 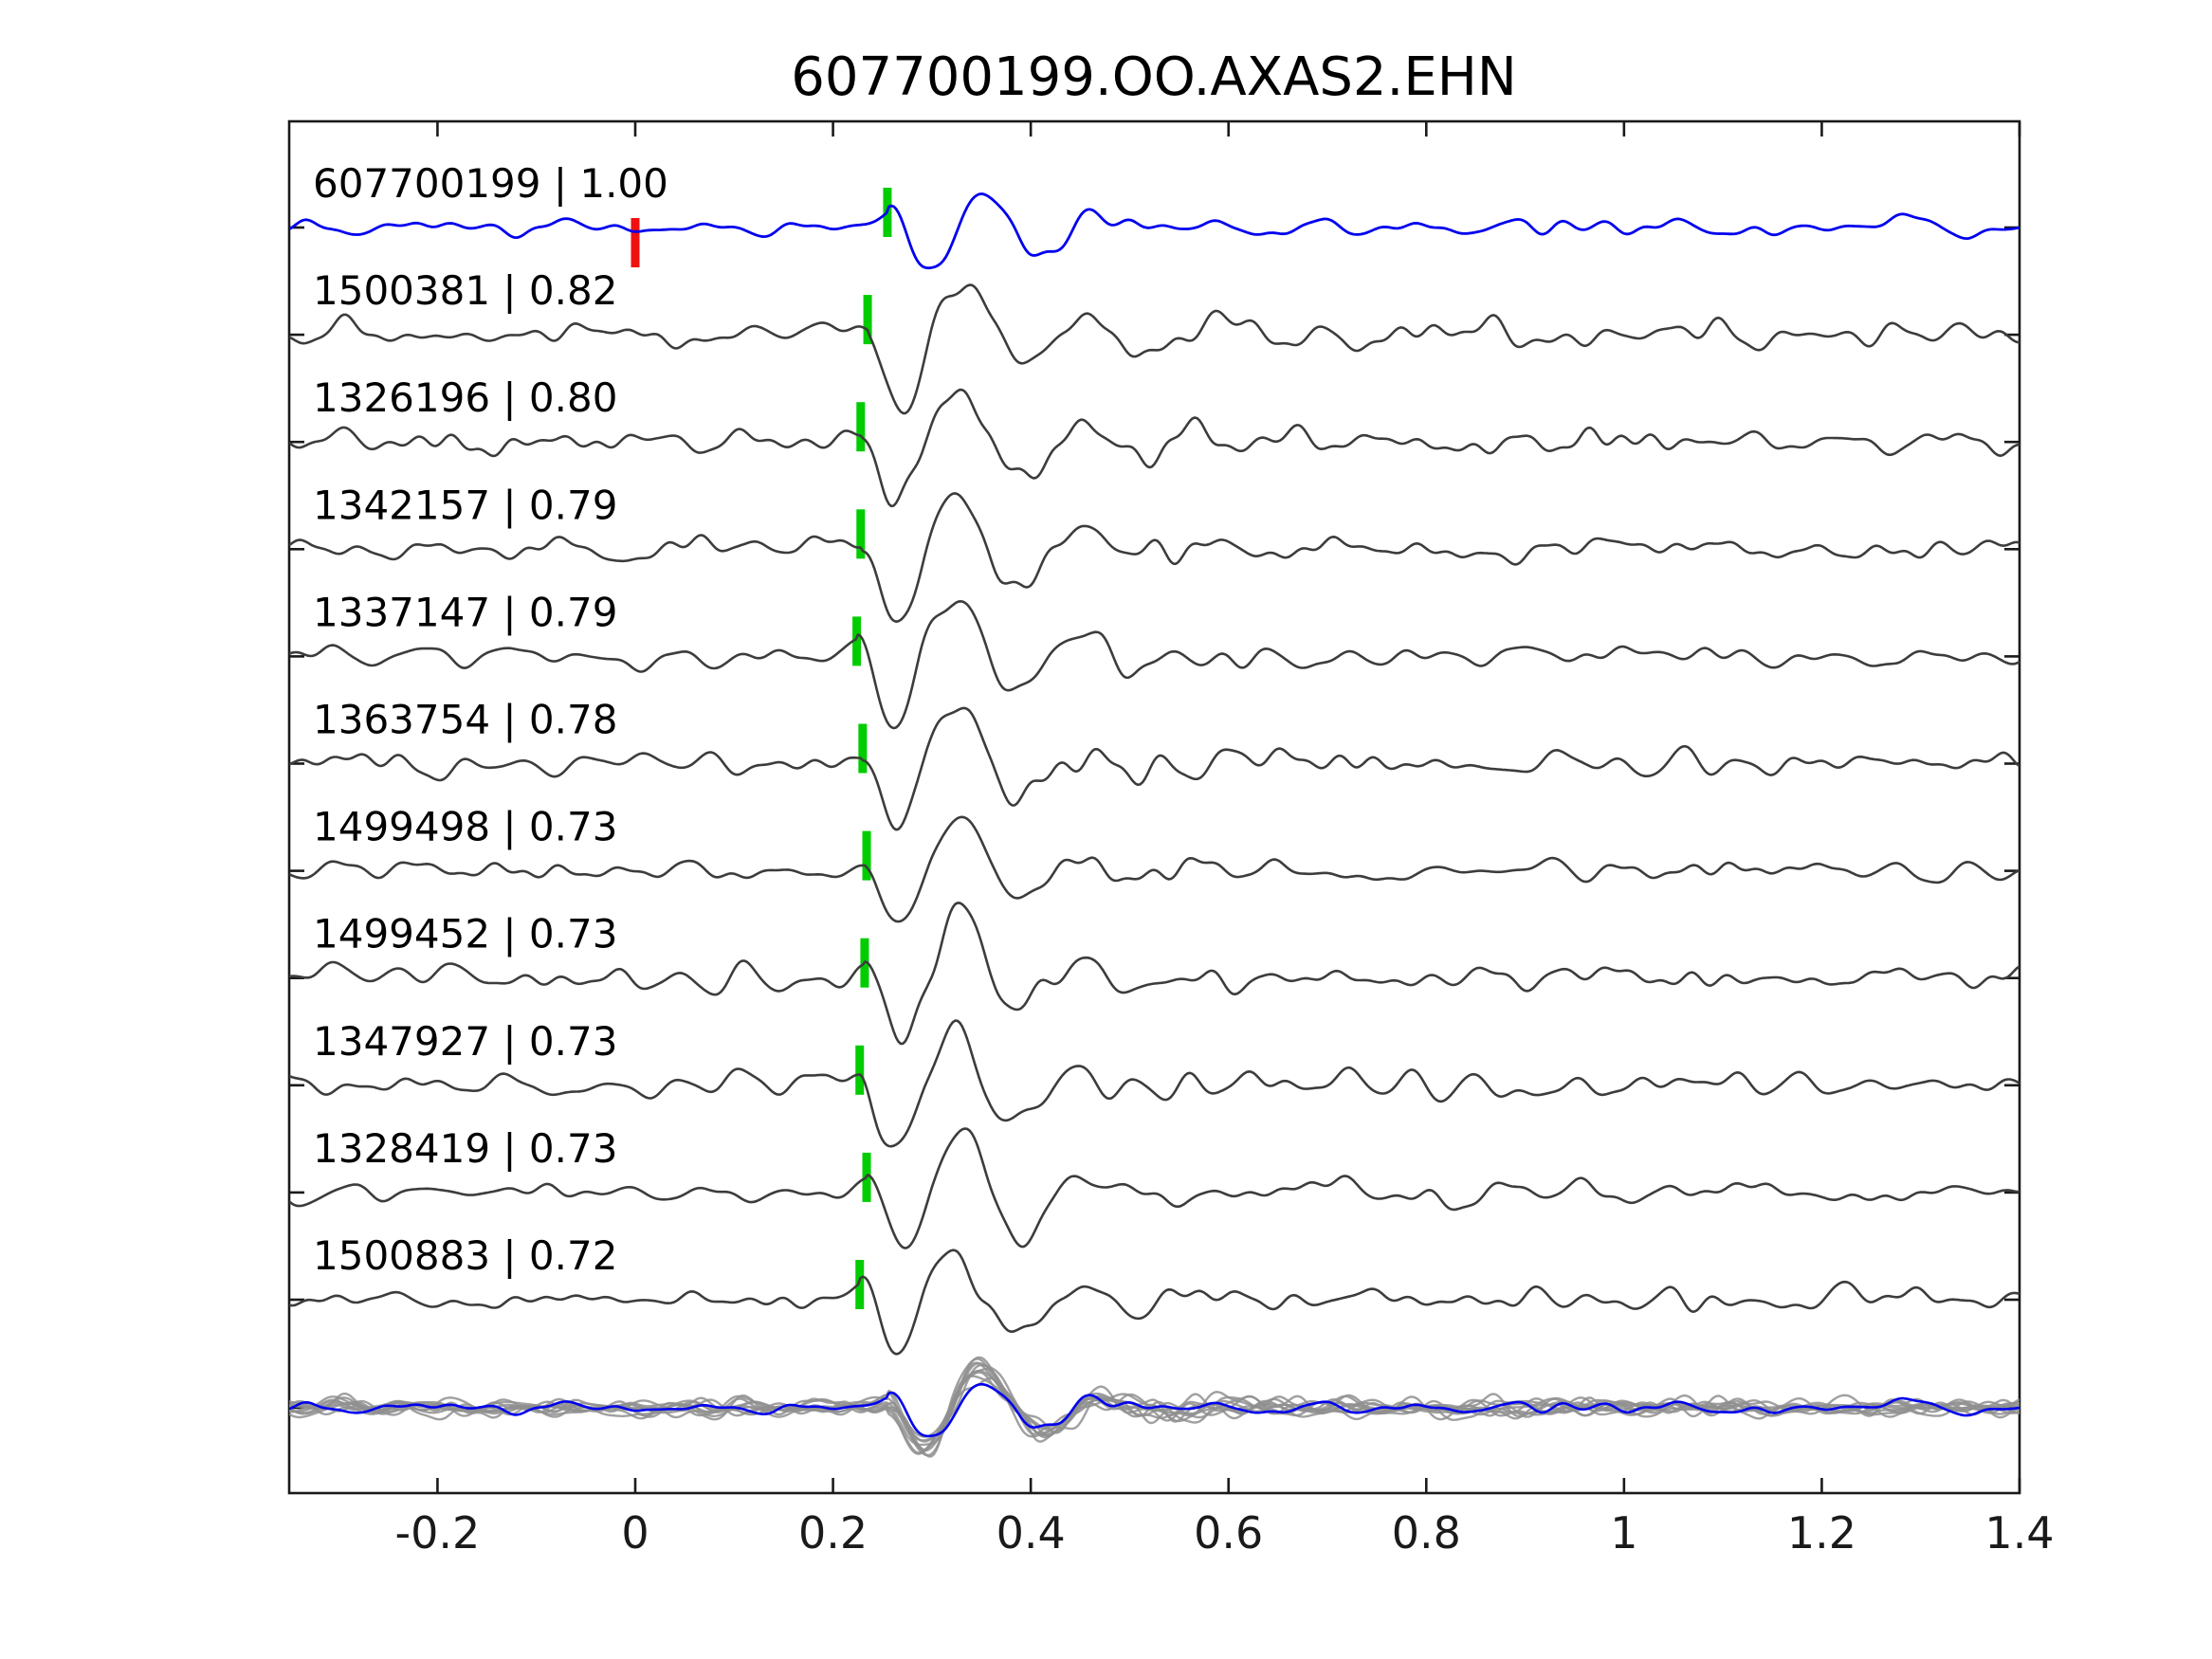 What do you see at coordinates (465, 290) in the screenshot?
I see `trace-label-1500381: 1500381 | 0.82` at bounding box center [465, 290].